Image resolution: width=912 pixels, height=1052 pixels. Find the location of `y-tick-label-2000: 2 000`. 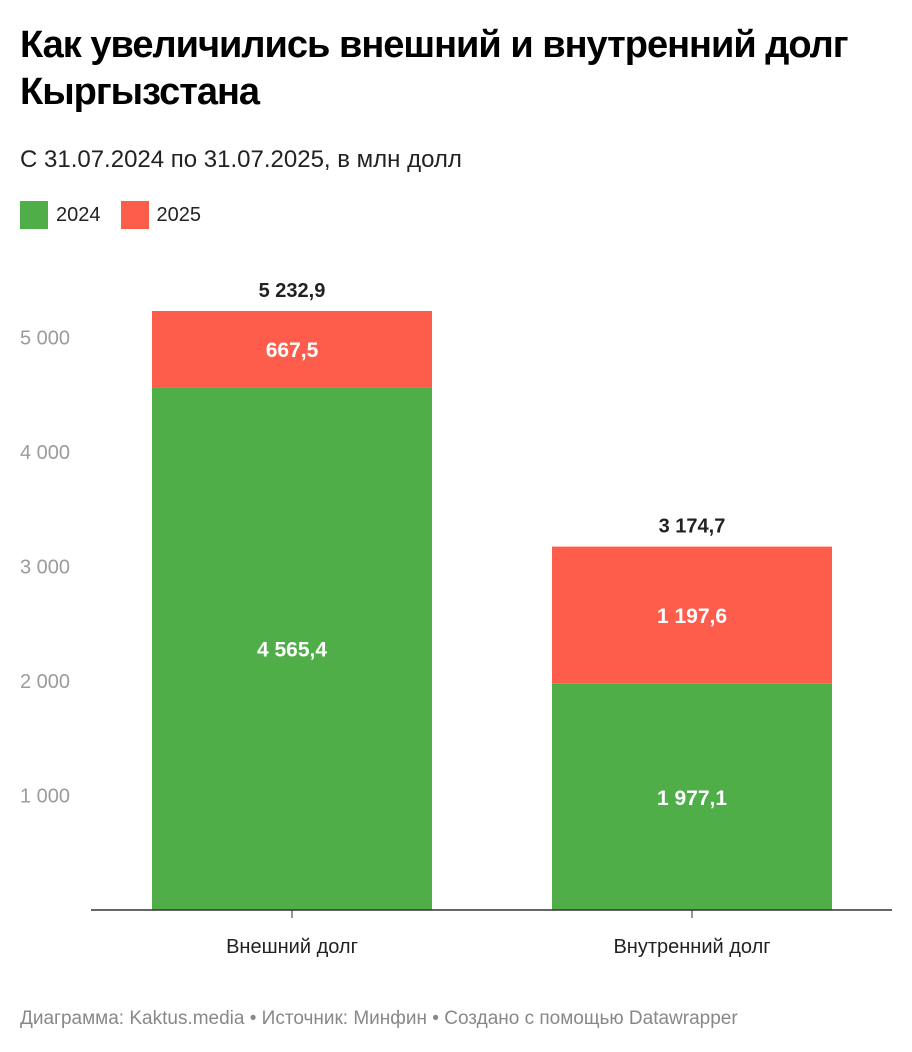

y-tick-label-2000: 2 000 is located at coordinates (45, 682).